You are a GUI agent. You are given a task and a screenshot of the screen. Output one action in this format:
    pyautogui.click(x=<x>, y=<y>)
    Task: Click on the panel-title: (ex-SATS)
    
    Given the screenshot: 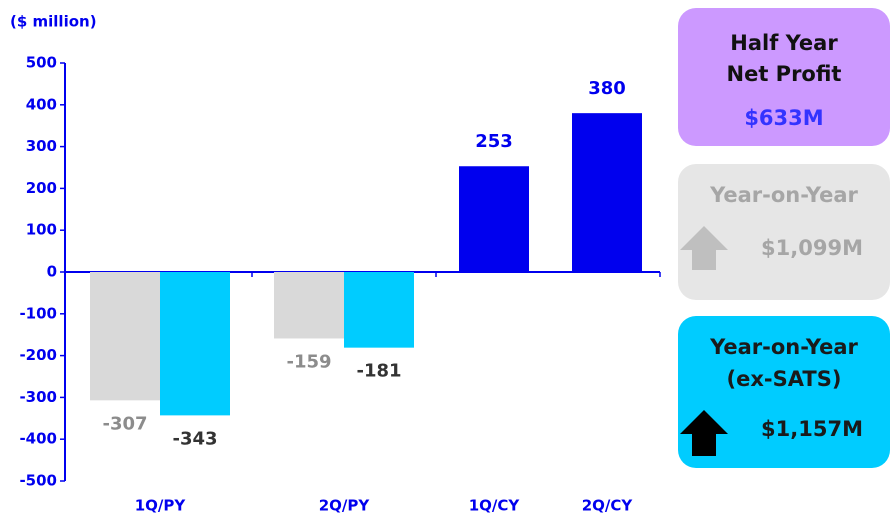 What is the action you would take?
    pyautogui.click(x=784, y=379)
    